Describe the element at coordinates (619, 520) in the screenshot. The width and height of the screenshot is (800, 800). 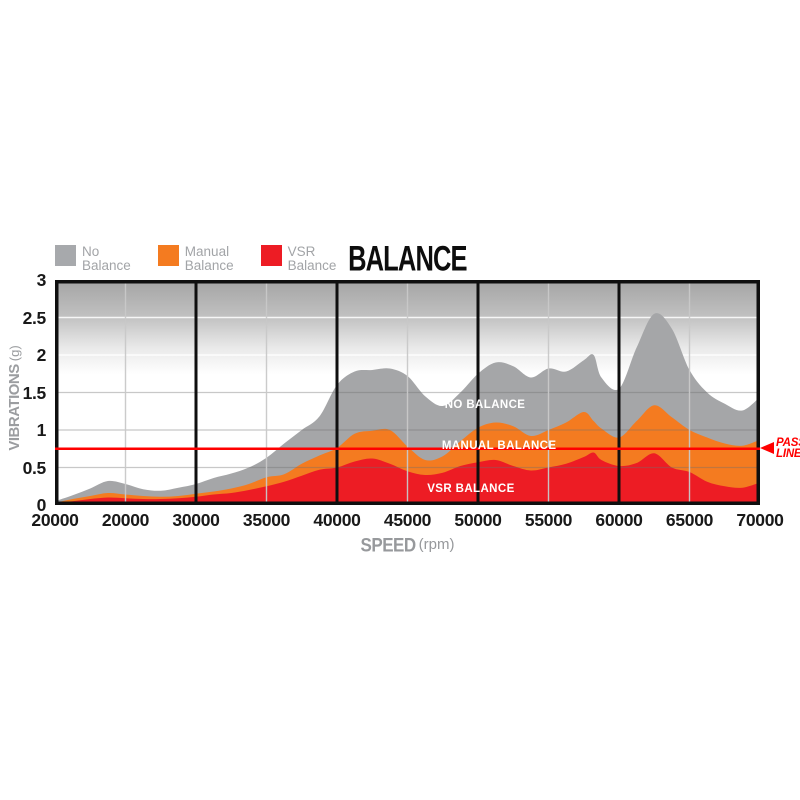
I see `x-tick-label: 60000` at that location.